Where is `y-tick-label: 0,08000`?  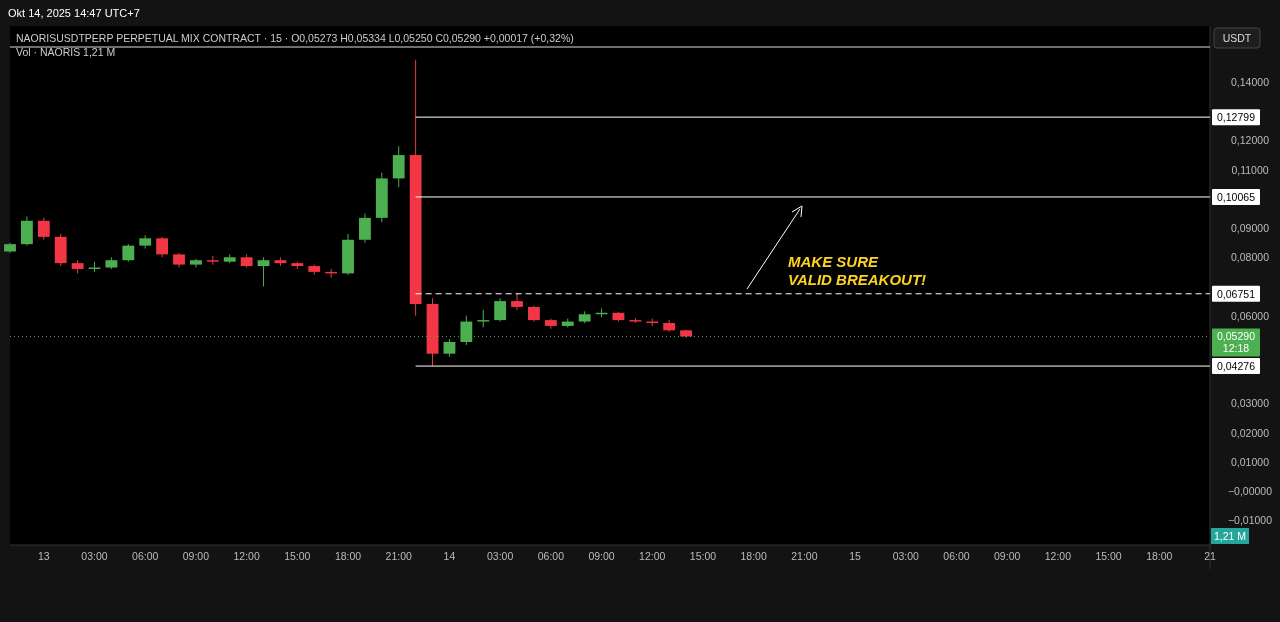
y-tick-label: 0,08000 is located at coordinates (1250, 257).